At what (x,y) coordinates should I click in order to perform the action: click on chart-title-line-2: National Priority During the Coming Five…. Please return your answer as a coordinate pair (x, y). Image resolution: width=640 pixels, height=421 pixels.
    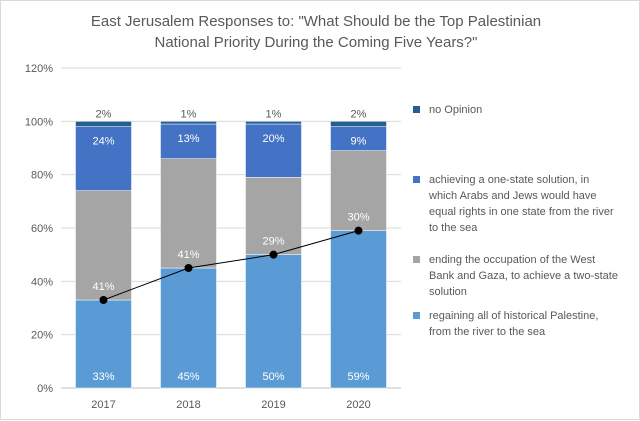
    Looking at the image, I should click on (316, 42).